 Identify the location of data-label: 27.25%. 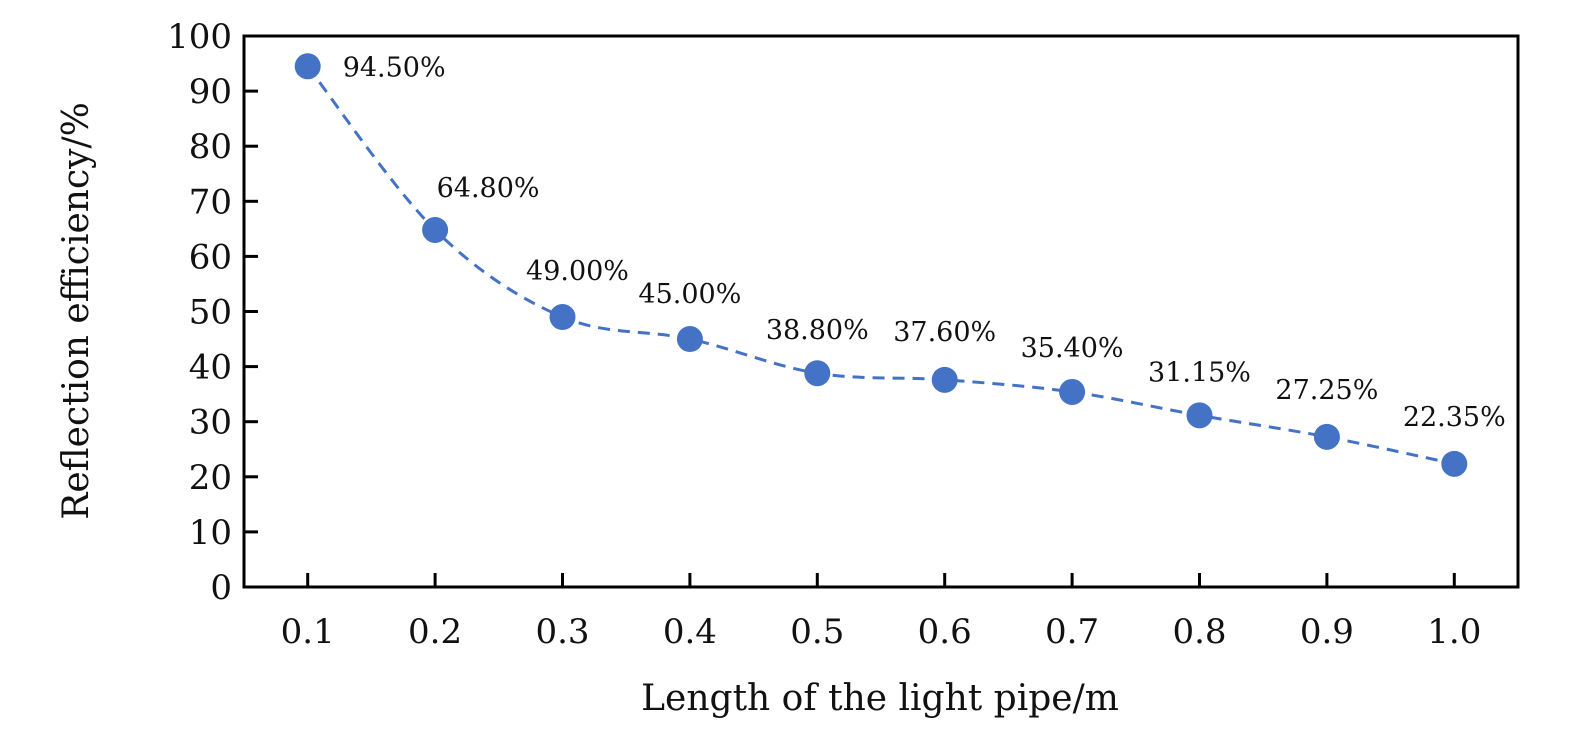
(1326, 390).